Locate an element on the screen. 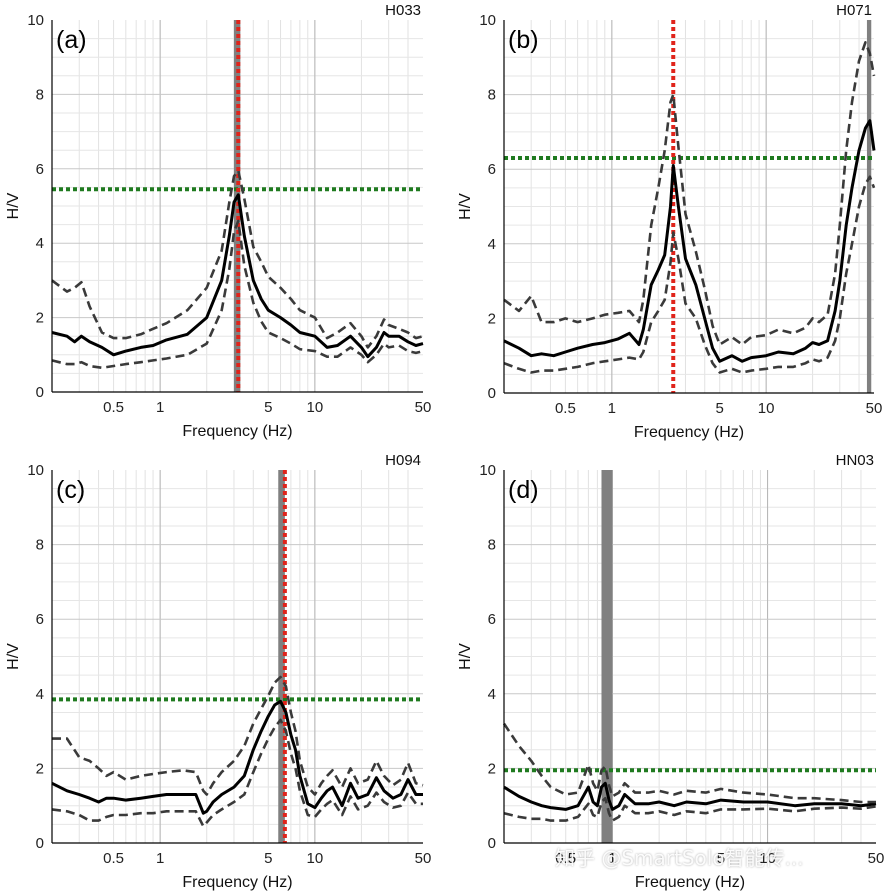  station-label: H071 is located at coordinates (854, 10).